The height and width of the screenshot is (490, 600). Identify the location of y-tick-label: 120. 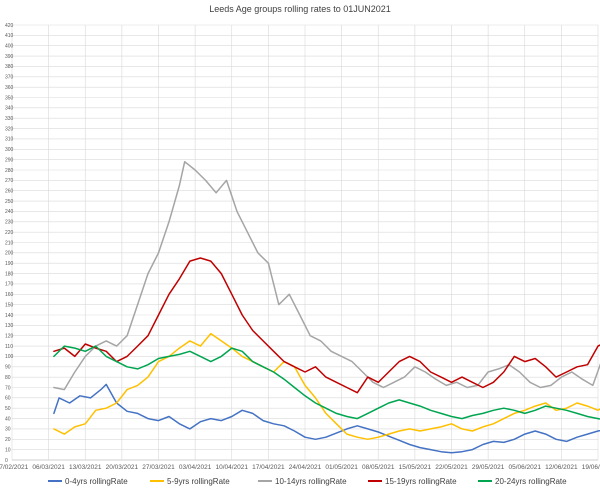
(9, 337).